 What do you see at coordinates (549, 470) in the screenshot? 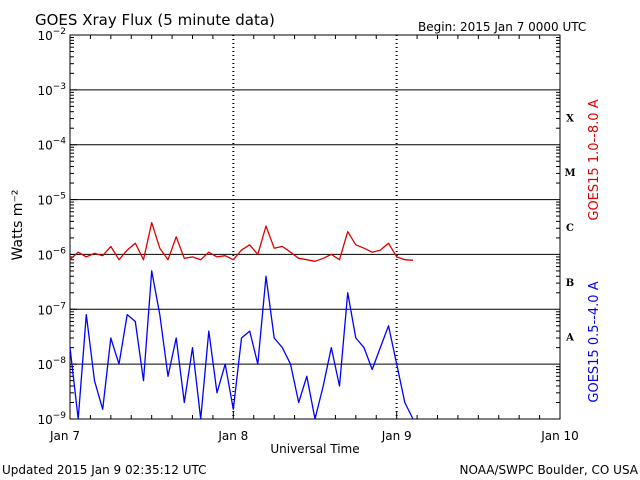
I see `credit-label: NOAA/SWPC Boulder, CO USA` at bounding box center [549, 470].